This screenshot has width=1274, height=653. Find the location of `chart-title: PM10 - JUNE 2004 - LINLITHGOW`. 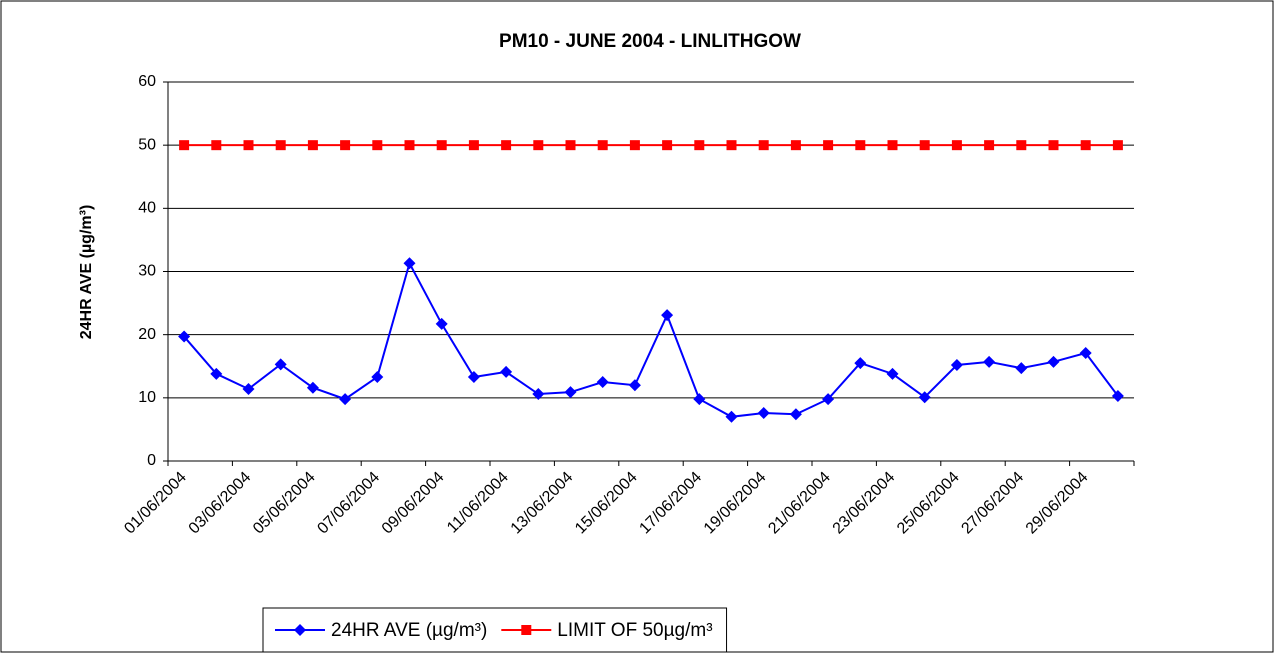

chart-title: PM10 - JUNE 2004 - LINLITHGOW is located at coordinates (650, 41).